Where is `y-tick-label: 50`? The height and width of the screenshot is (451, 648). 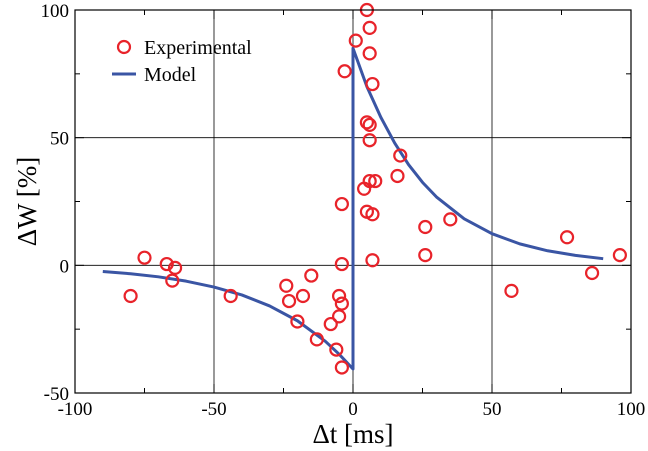 y-tick-label: 50 is located at coordinates (59, 139).